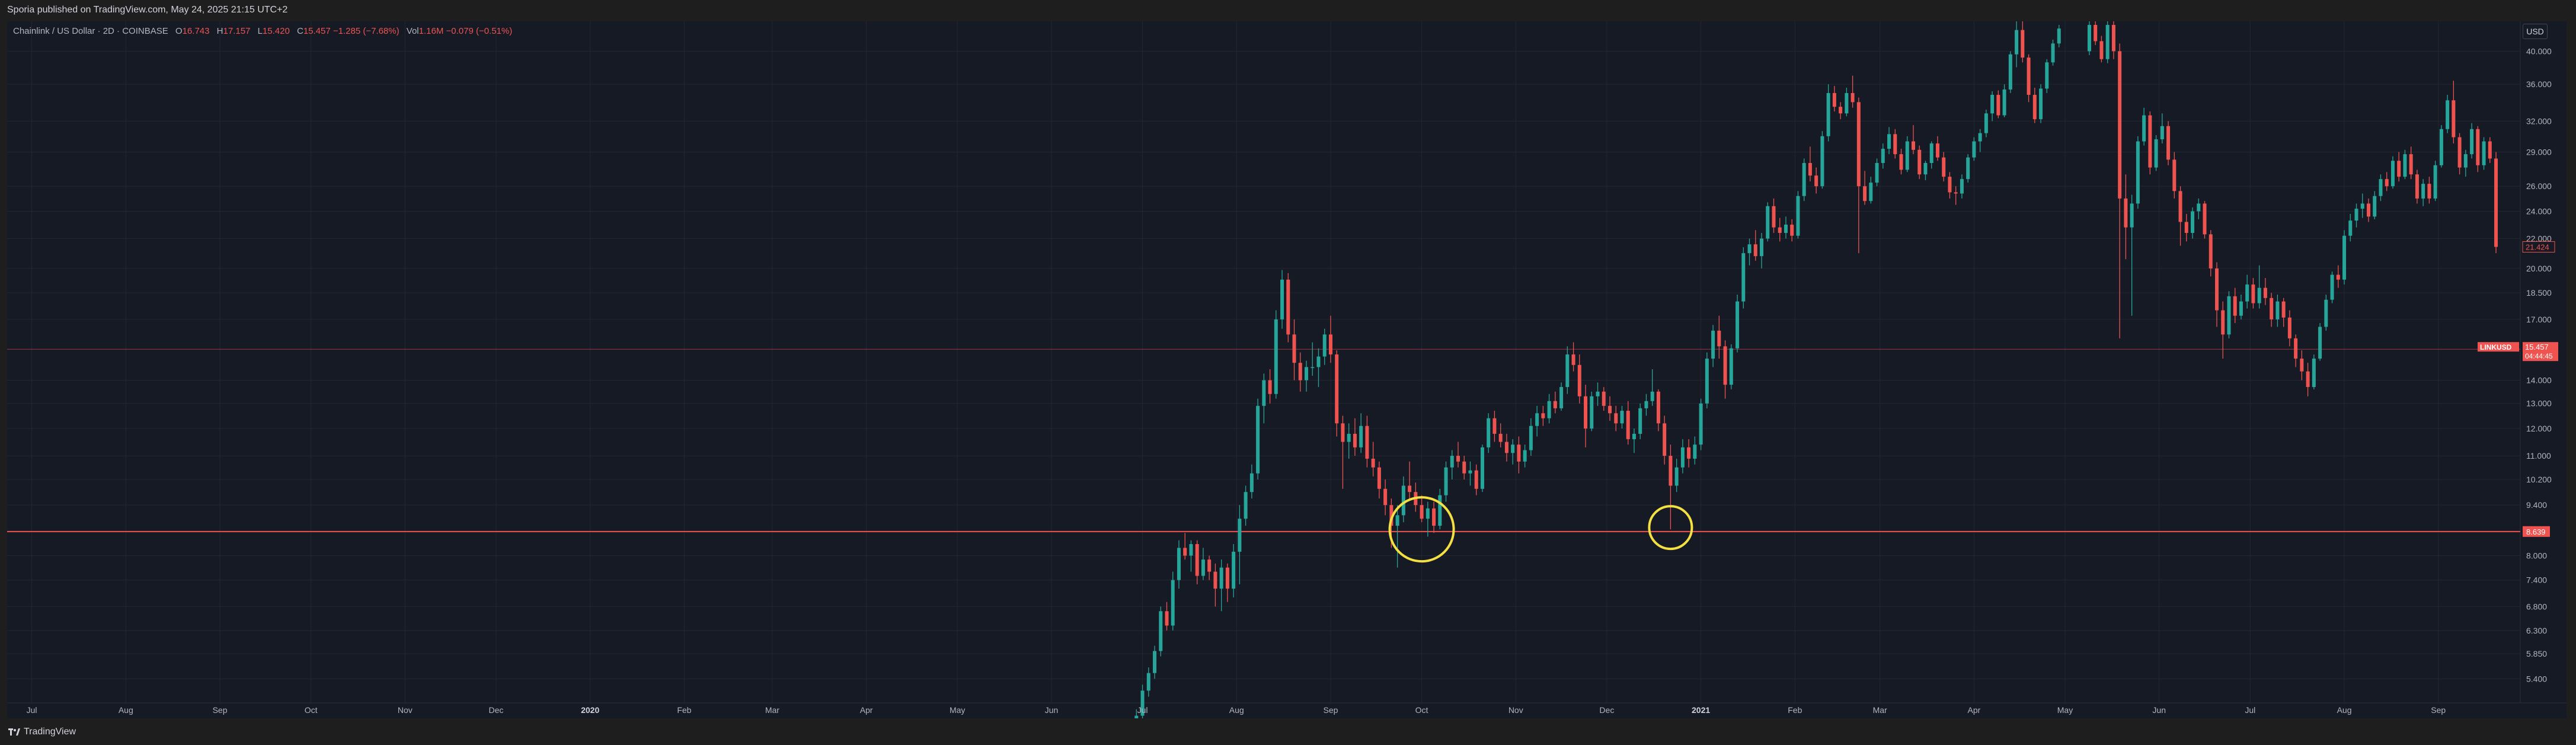  Describe the element at coordinates (1421, 529) in the screenshot. I see `highlight-circle` at that location.